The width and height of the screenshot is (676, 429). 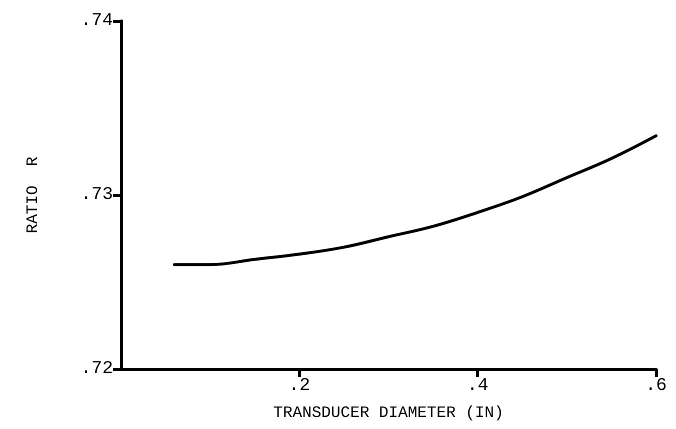 I want to click on x-axis-title: TRANSDUCER DIAMETER (IN), so click(x=388, y=413).